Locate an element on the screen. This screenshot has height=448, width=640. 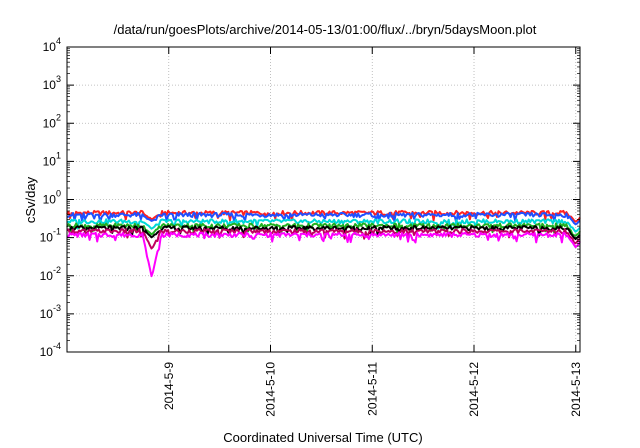
y-axis-label: cSv/day is located at coordinates (30, 199).